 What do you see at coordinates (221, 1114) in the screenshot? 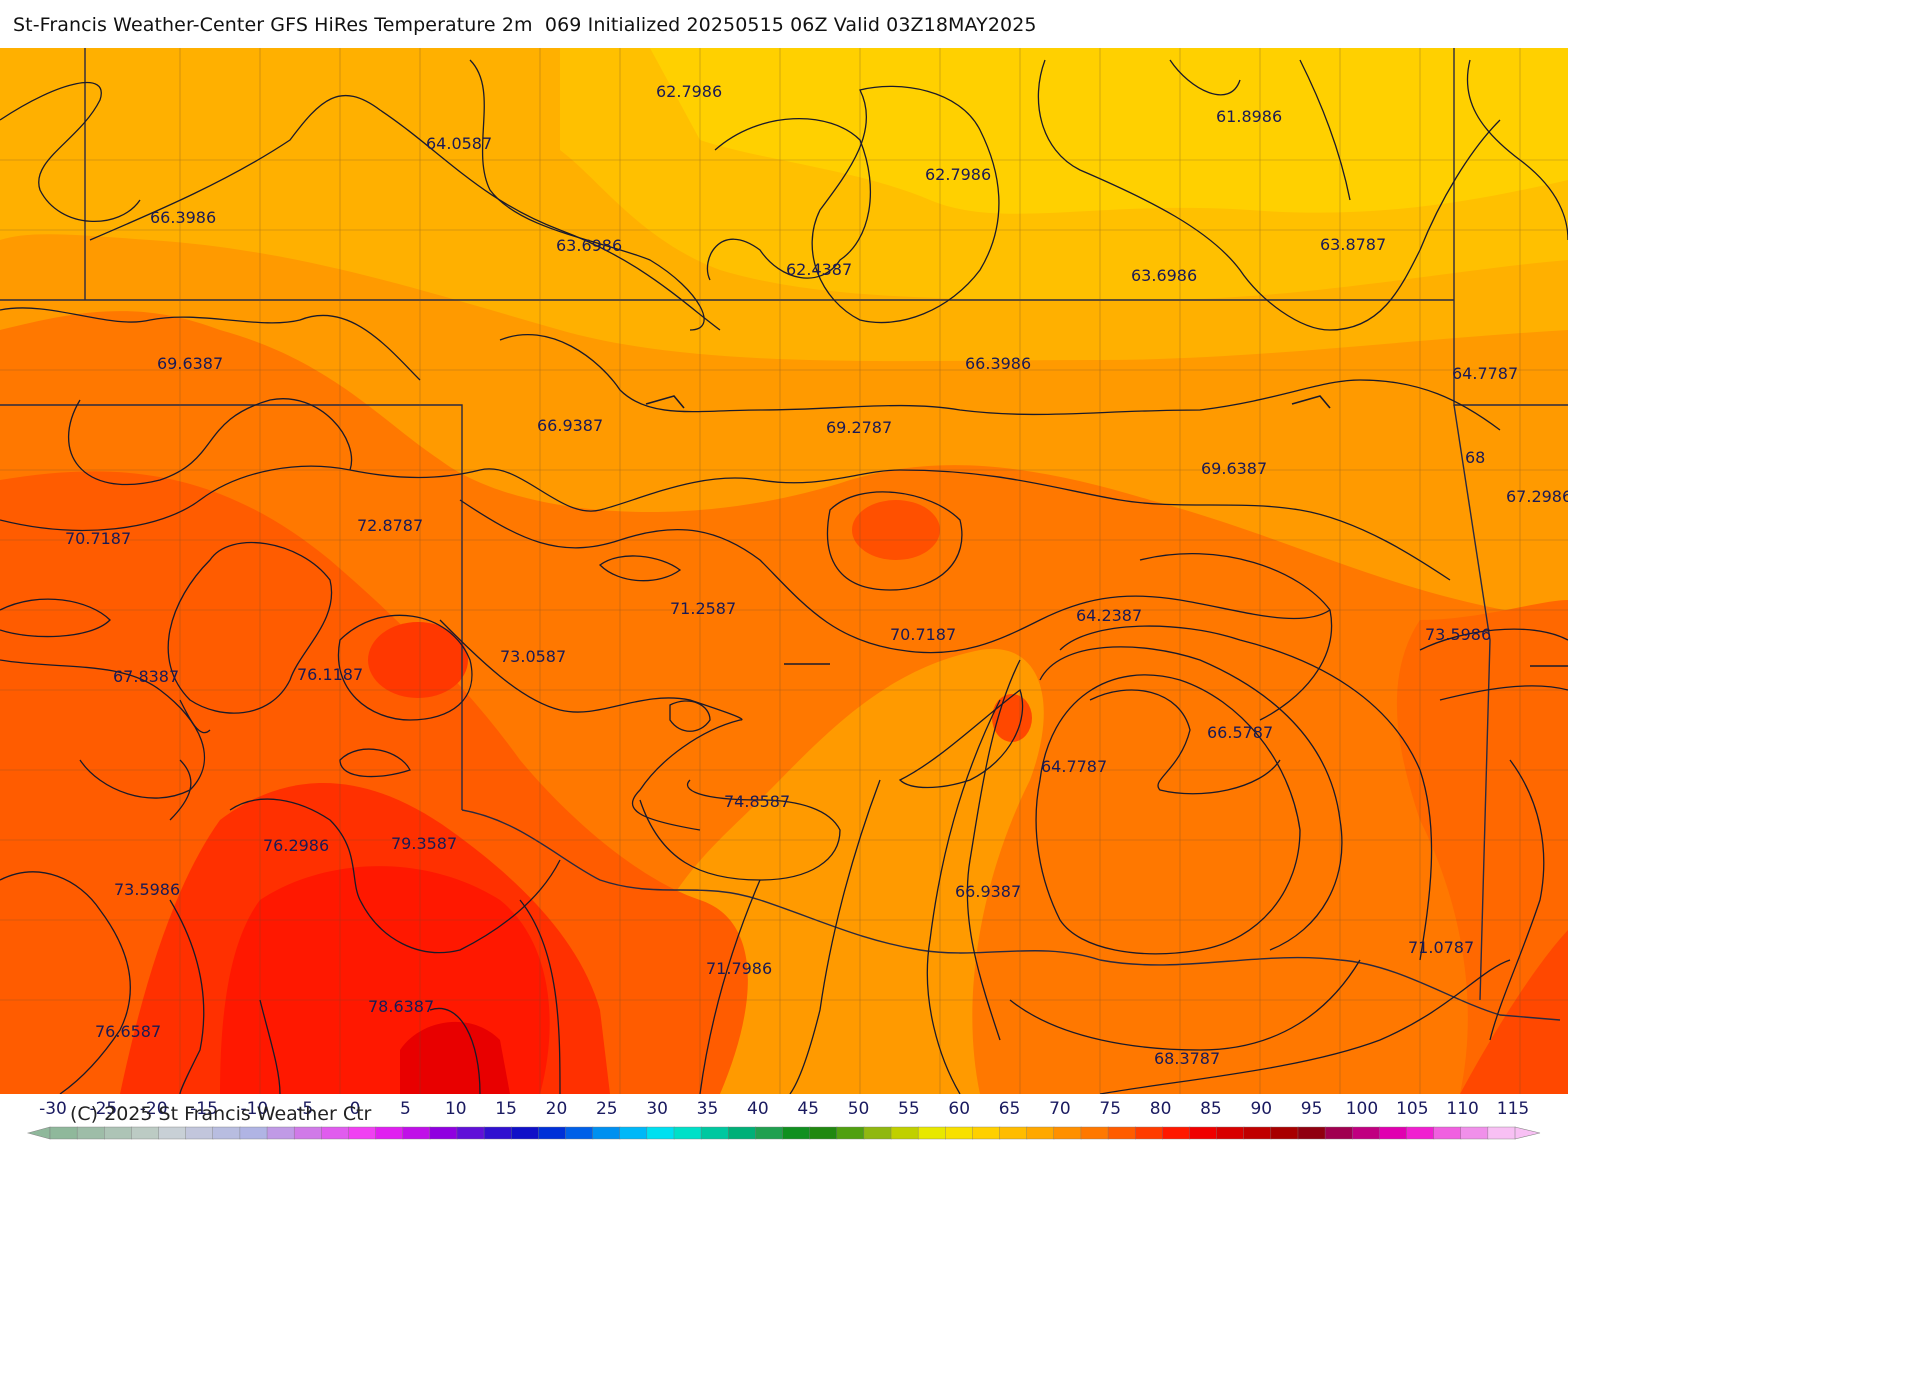
I see `copyright-text: (C) 2025 St Francis Weather Ctr` at bounding box center [221, 1114].